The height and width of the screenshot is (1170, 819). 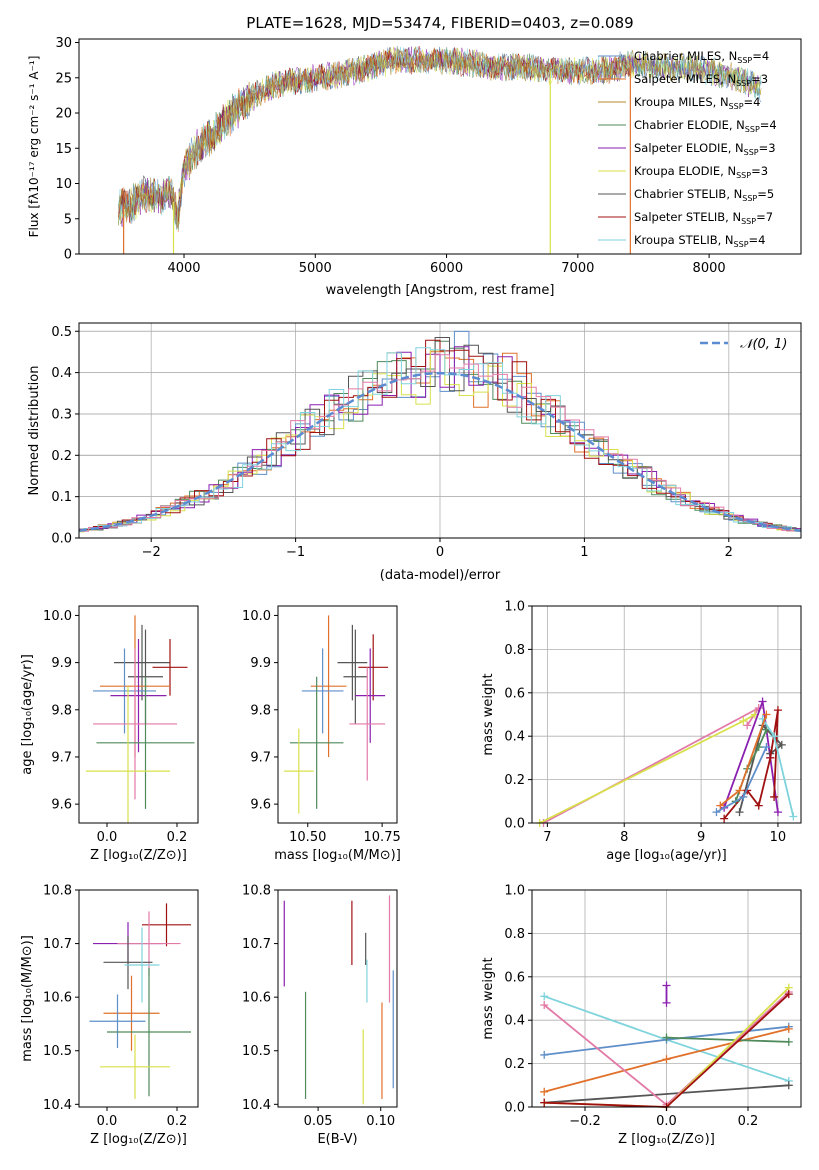 What do you see at coordinates (27, 714) in the screenshot?
I see `y-axis-label: age [log₁₀(age/yr)]` at bounding box center [27, 714].